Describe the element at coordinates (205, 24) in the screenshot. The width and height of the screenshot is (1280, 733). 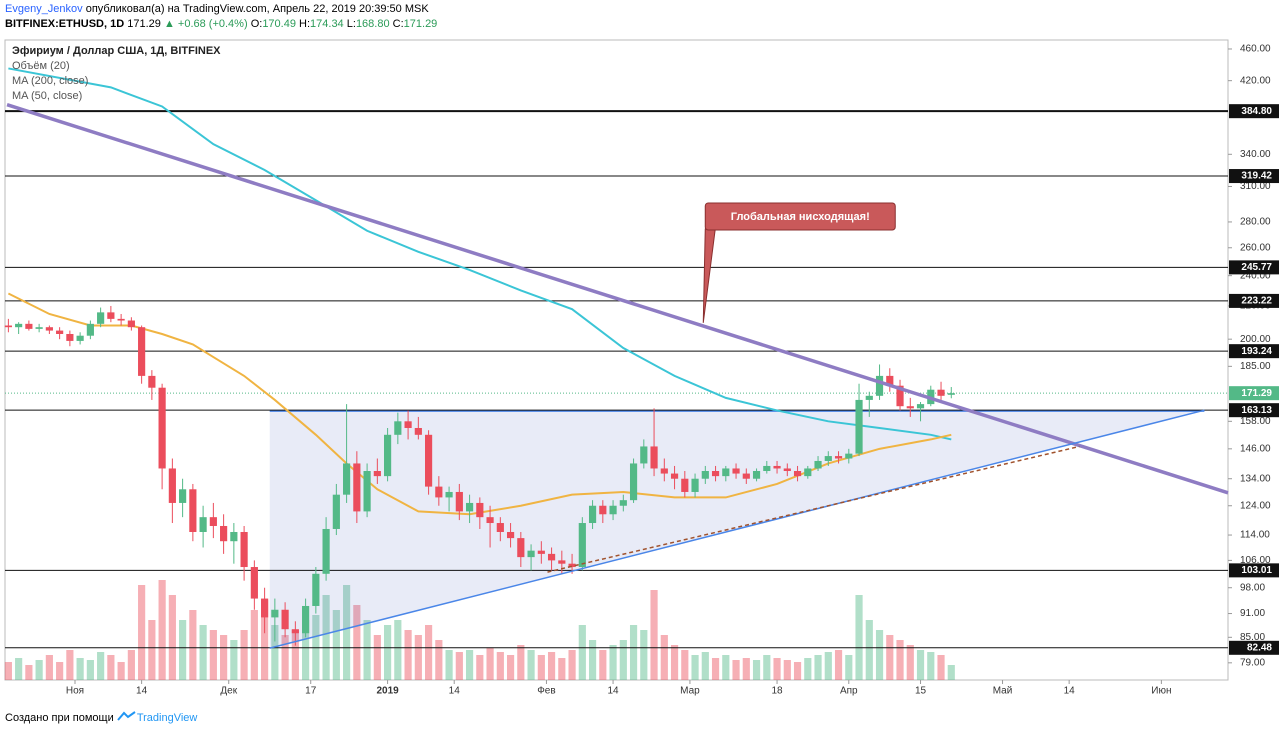
I see `change: ▲ +0.68 (+0.4%)` at that location.